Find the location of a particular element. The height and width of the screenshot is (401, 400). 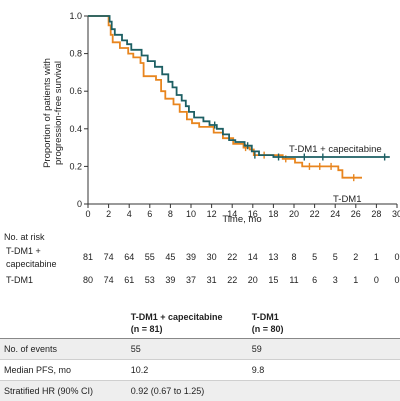

x-tick-label: 12 is located at coordinates (212, 214).